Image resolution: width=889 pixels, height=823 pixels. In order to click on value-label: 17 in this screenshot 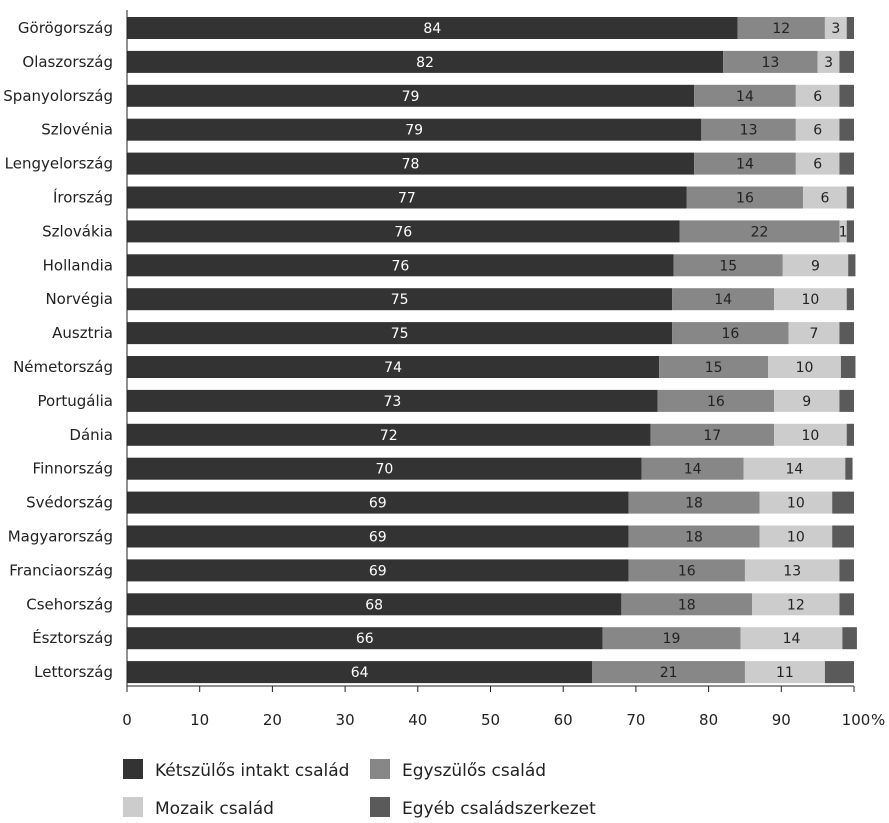, I will do `click(712, 436)`.